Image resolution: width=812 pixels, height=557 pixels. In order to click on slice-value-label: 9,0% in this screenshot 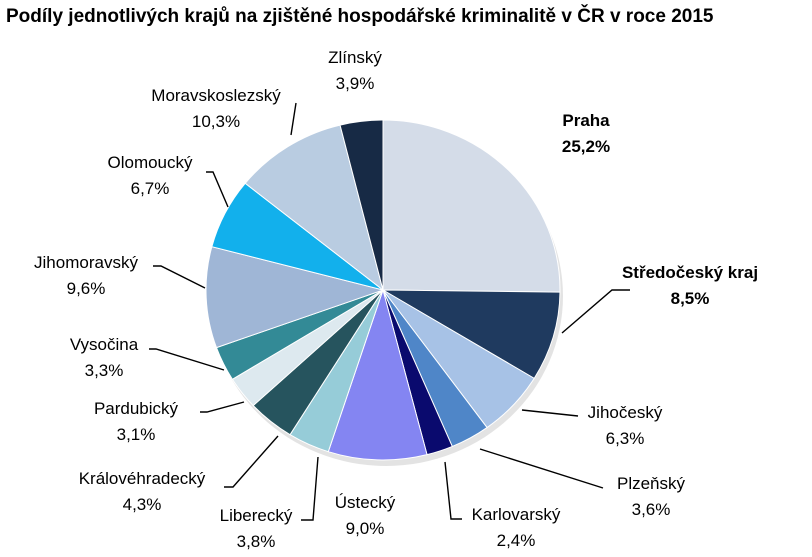, I will do `click(365, 528)`.